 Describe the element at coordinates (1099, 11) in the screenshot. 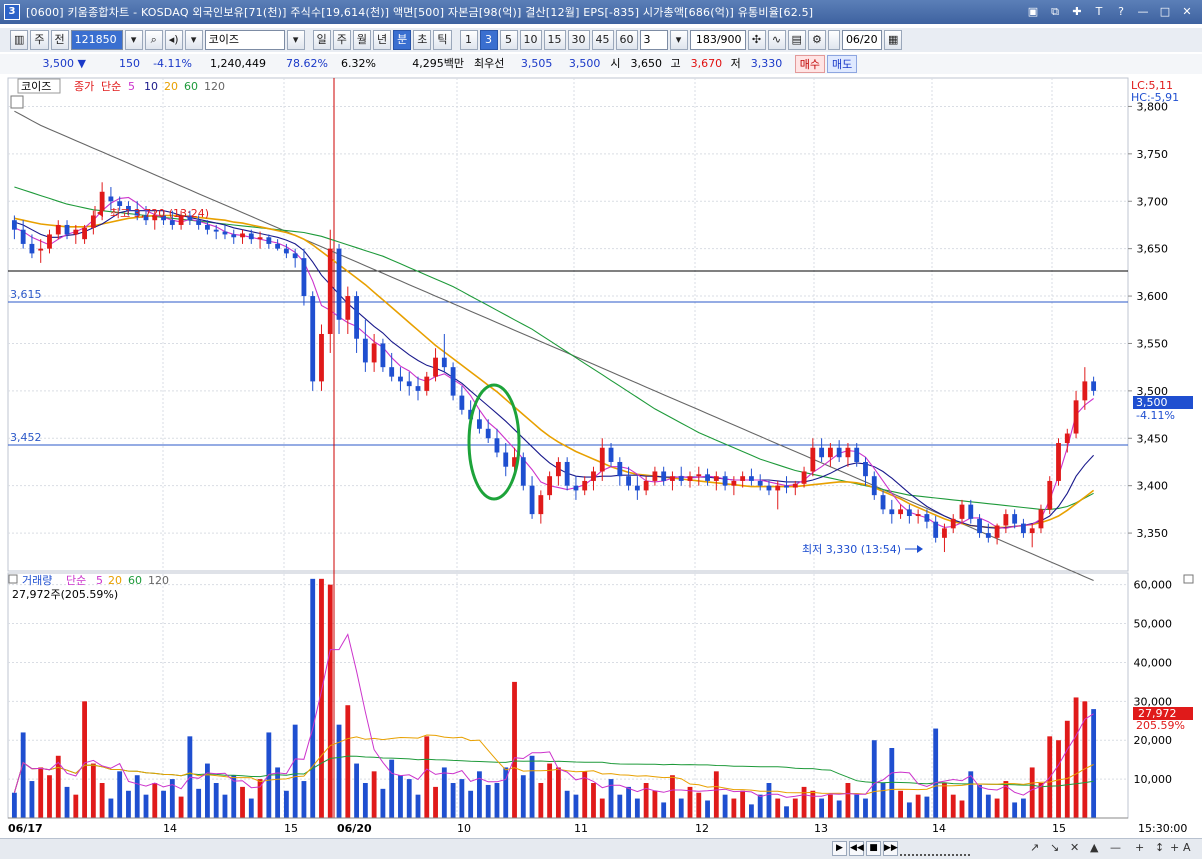

I see `text-icon: T` at that location.